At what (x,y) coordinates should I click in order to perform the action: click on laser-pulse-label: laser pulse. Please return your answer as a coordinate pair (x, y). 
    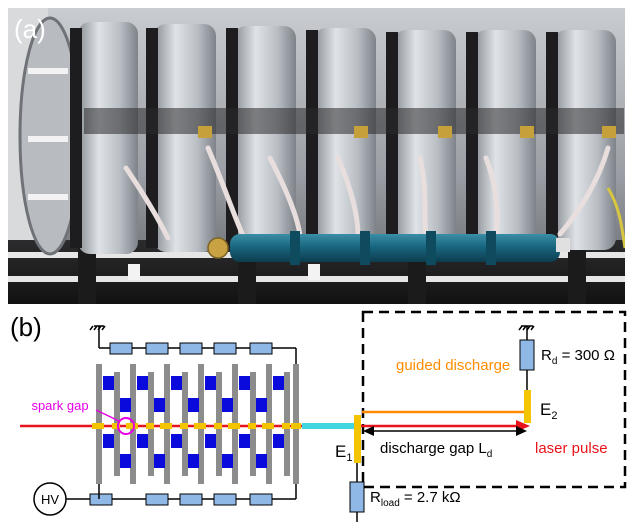
    Looking at the image, I should click on (571, 448).